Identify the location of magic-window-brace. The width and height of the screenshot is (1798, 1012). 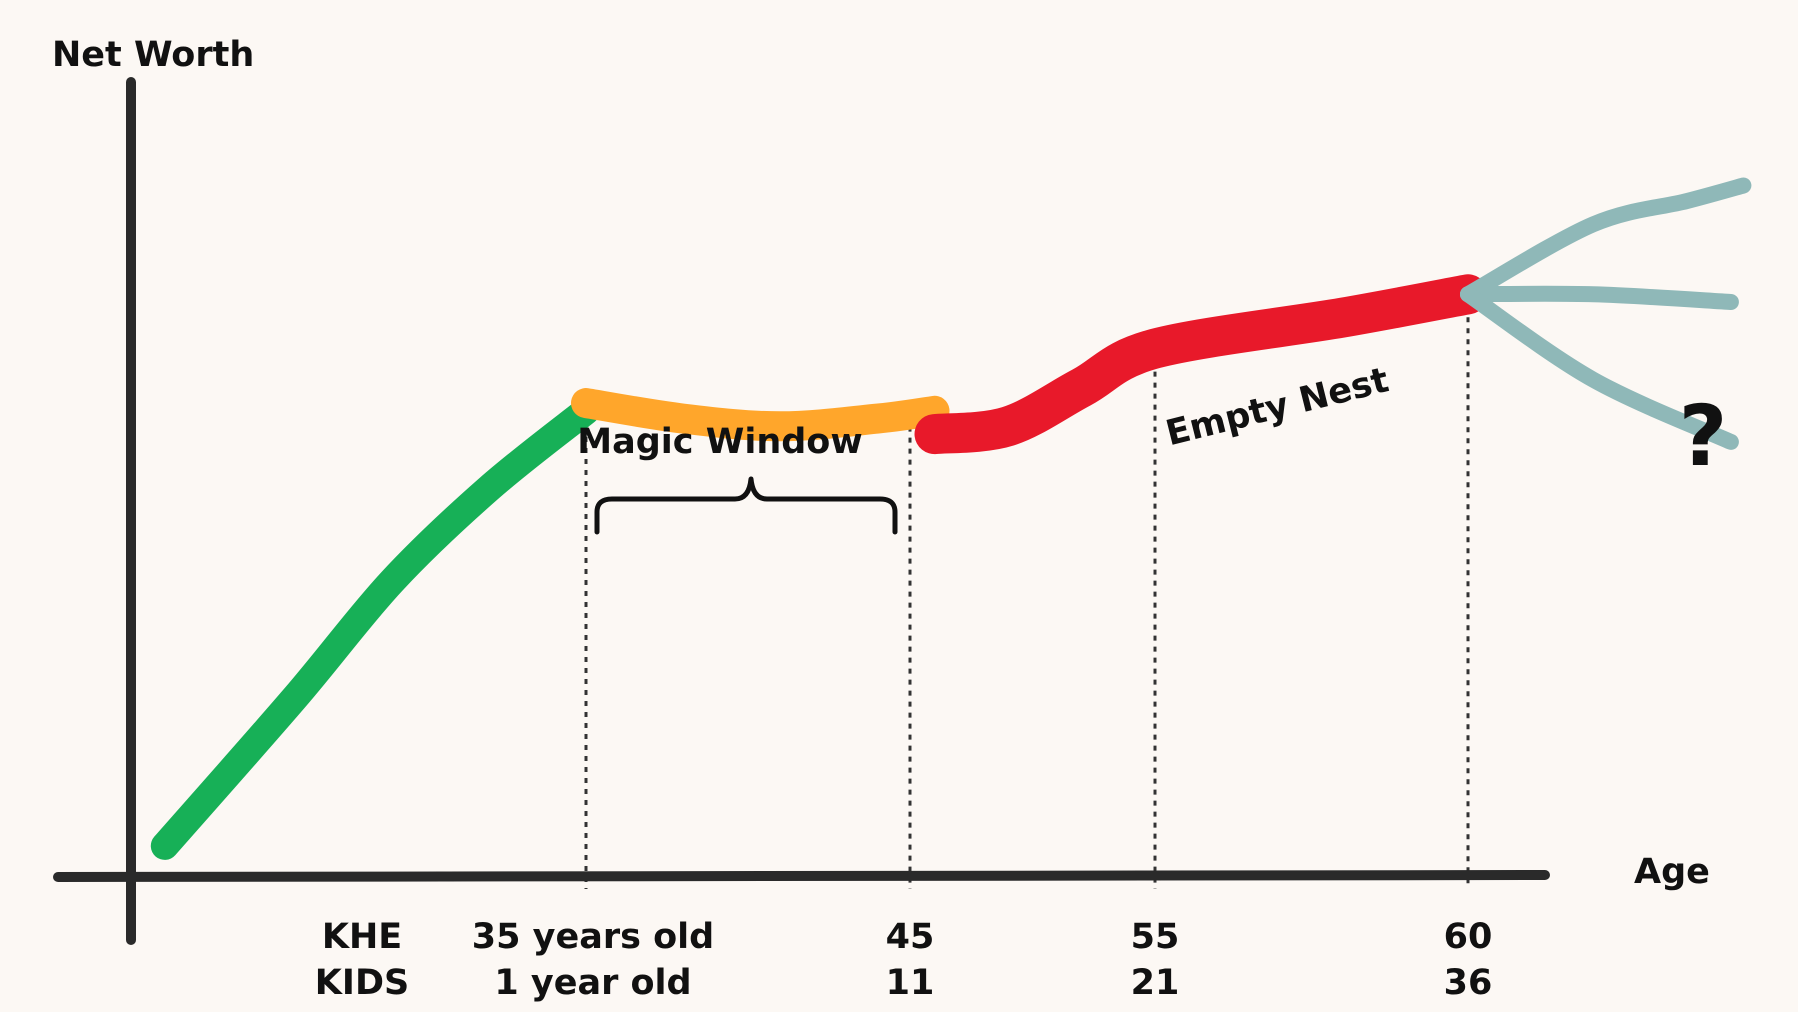
(746, 505).